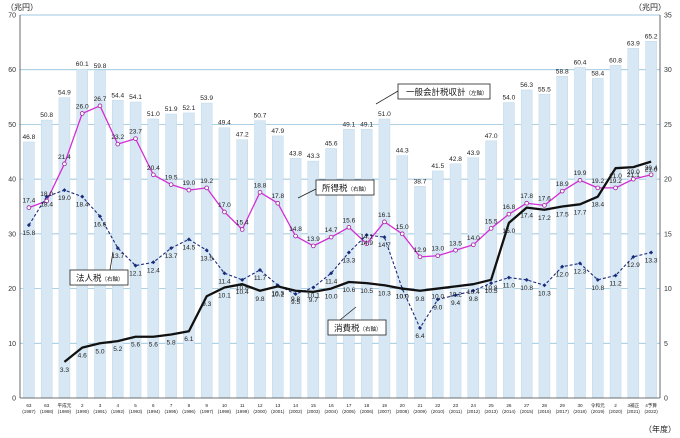 This screenshot has height=438, width=680. What do you see at coordinates (477, 93) in the screenshot?
I see `legend-total-note: （左軸）` at bounding box center [477, 93].